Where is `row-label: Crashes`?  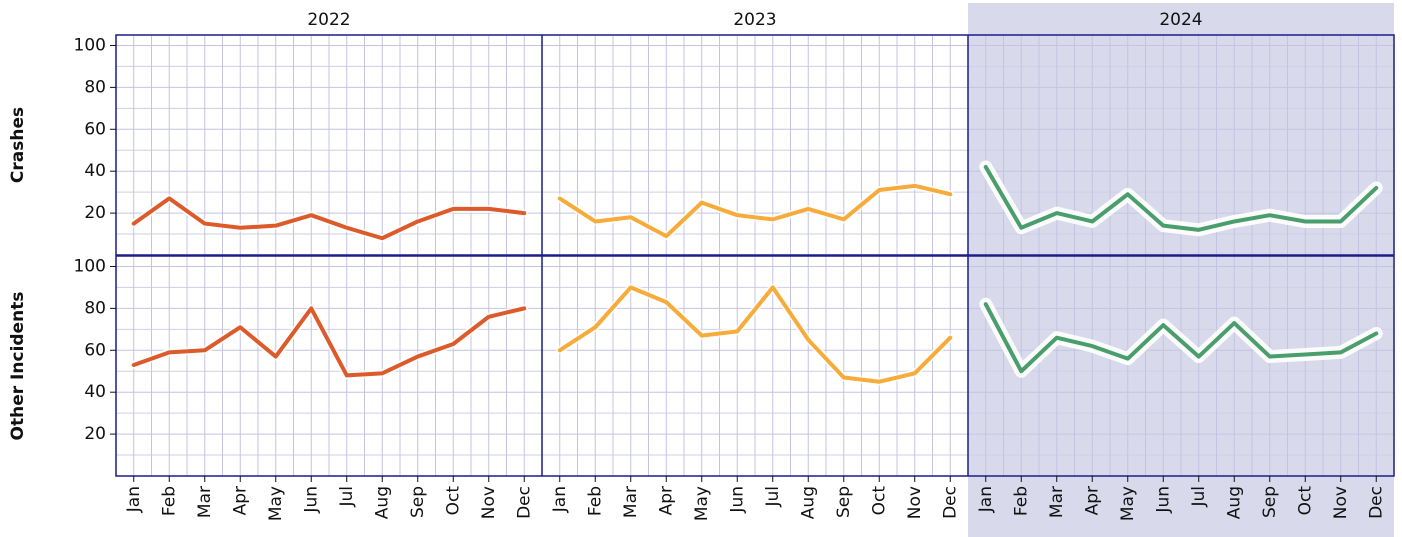 row-label: Crashes is located at coordinates (18, 145).